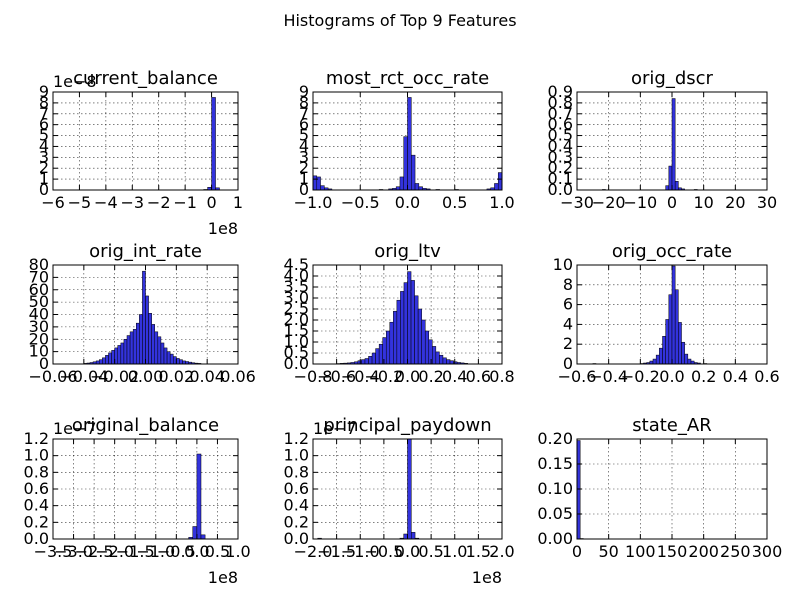 The width and height of the screenshot is (800, 600). I want to click on panel-title: state_AR, so click(671, 425).